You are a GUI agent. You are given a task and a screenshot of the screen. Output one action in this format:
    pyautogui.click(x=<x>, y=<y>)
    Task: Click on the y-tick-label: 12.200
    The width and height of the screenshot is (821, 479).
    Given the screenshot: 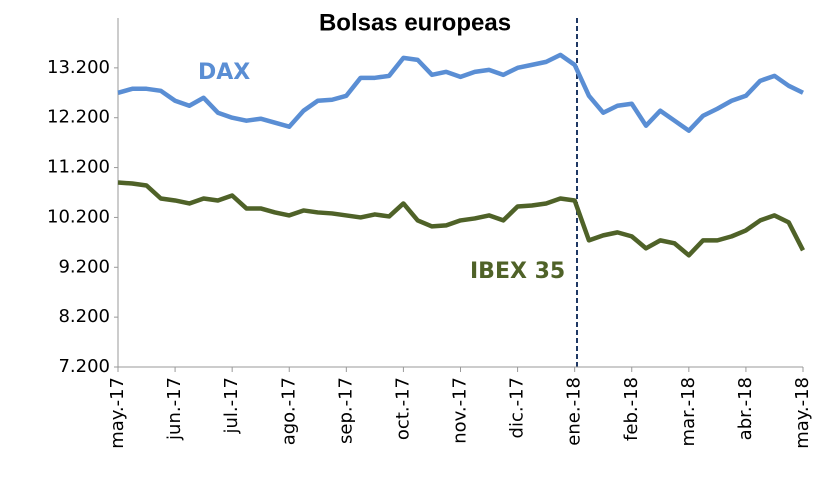 What is the action you would take?
    pyautogui.click(x=78, y=117)
    